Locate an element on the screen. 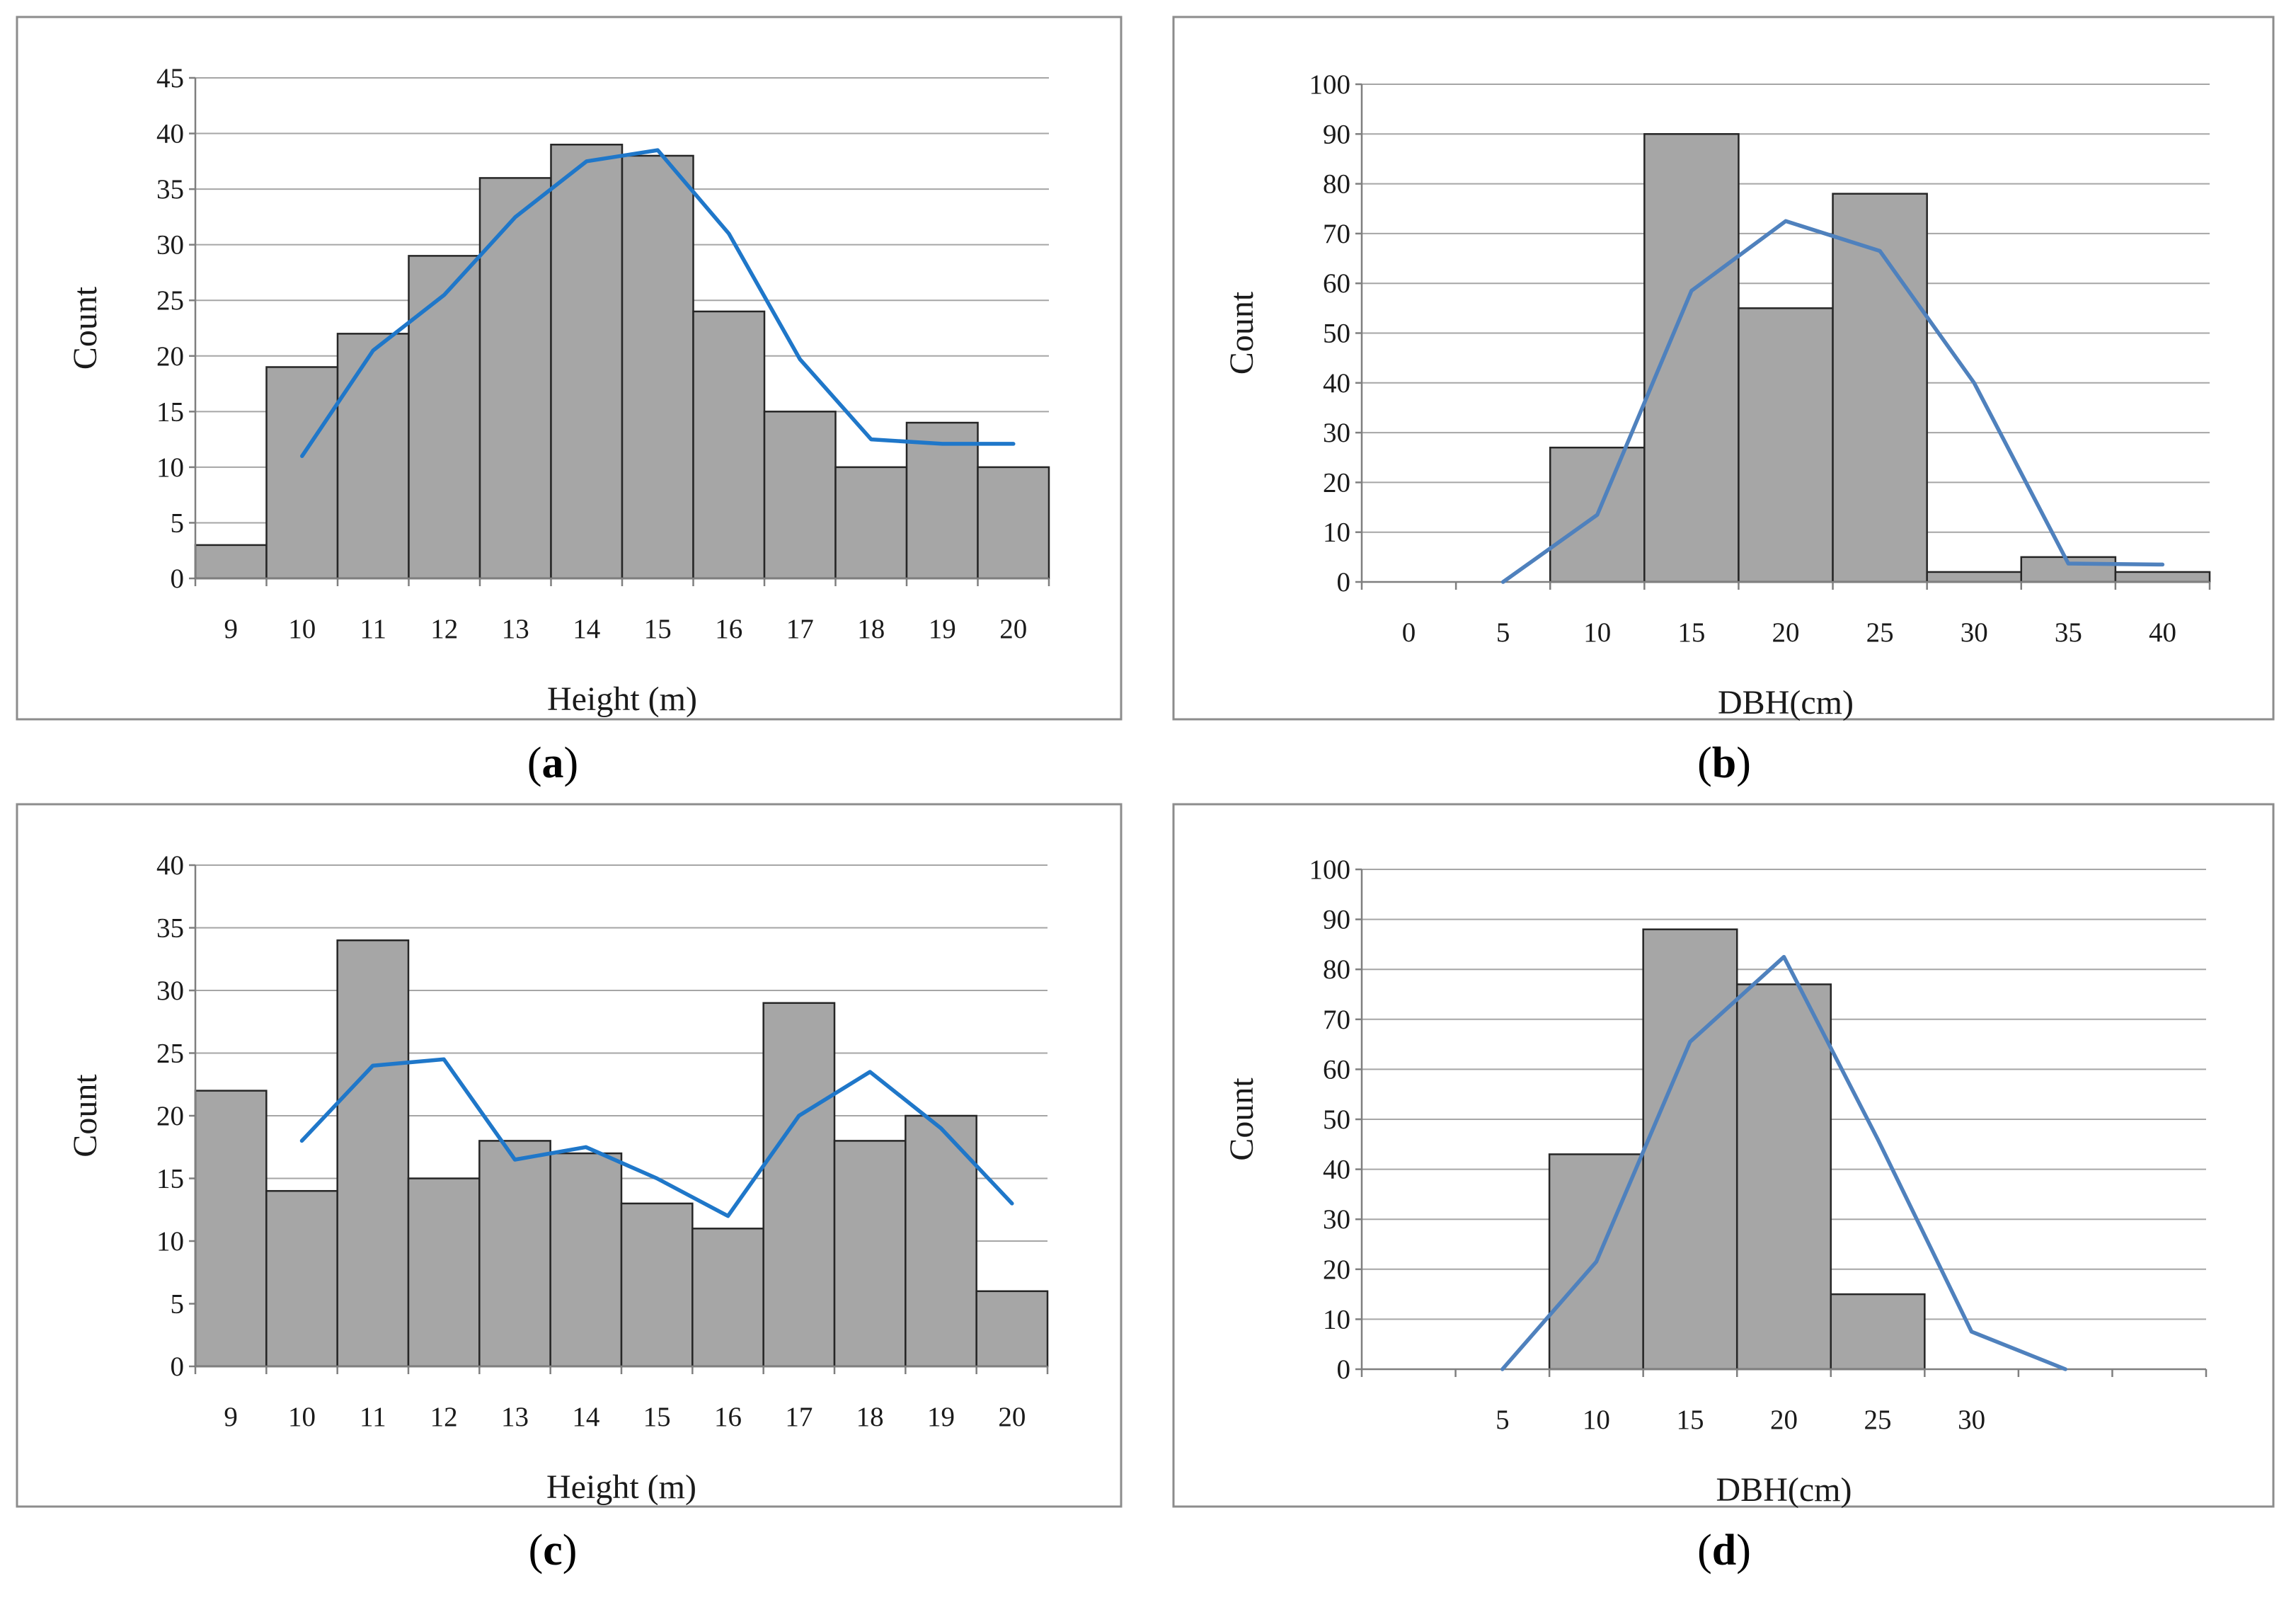  x-tick-label: 14 is located at coordinates (586, 1417).